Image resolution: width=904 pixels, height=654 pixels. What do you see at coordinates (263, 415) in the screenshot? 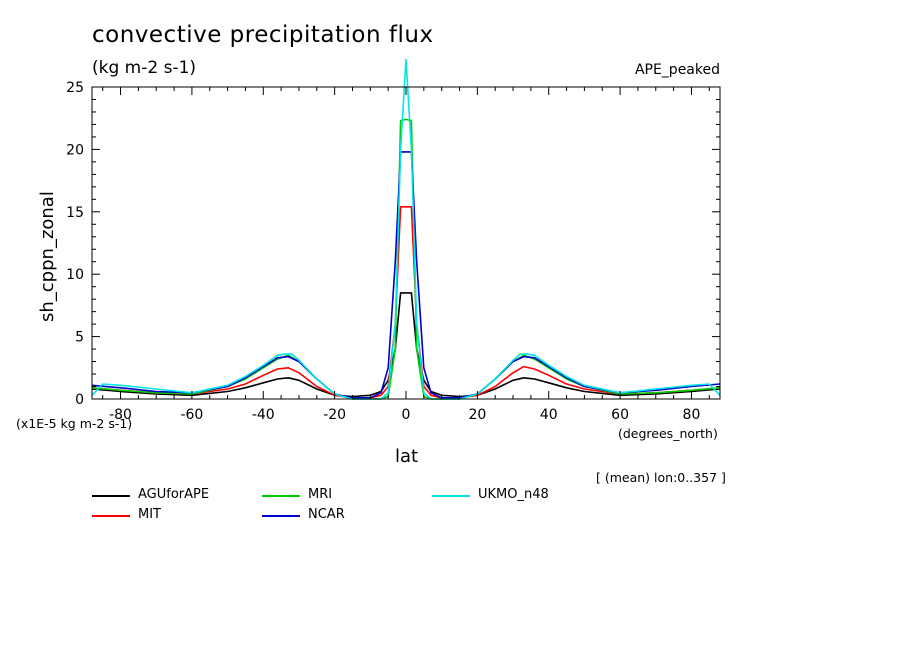
I see `x-tick-label: -40` at bounding box center [263, 415].